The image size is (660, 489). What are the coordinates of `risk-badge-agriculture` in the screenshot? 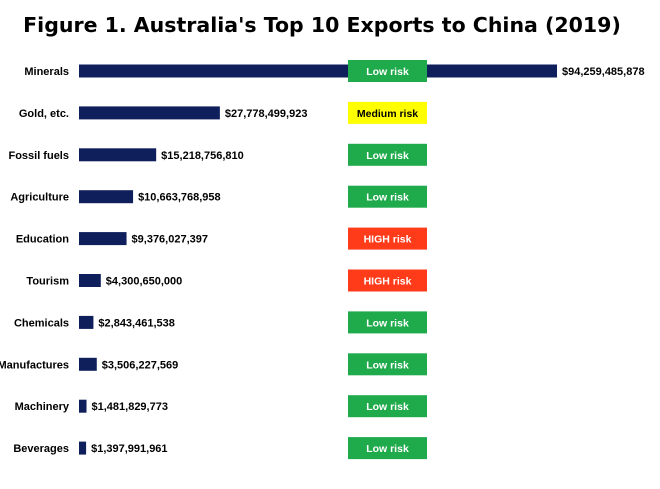 It's located at (387, 196).